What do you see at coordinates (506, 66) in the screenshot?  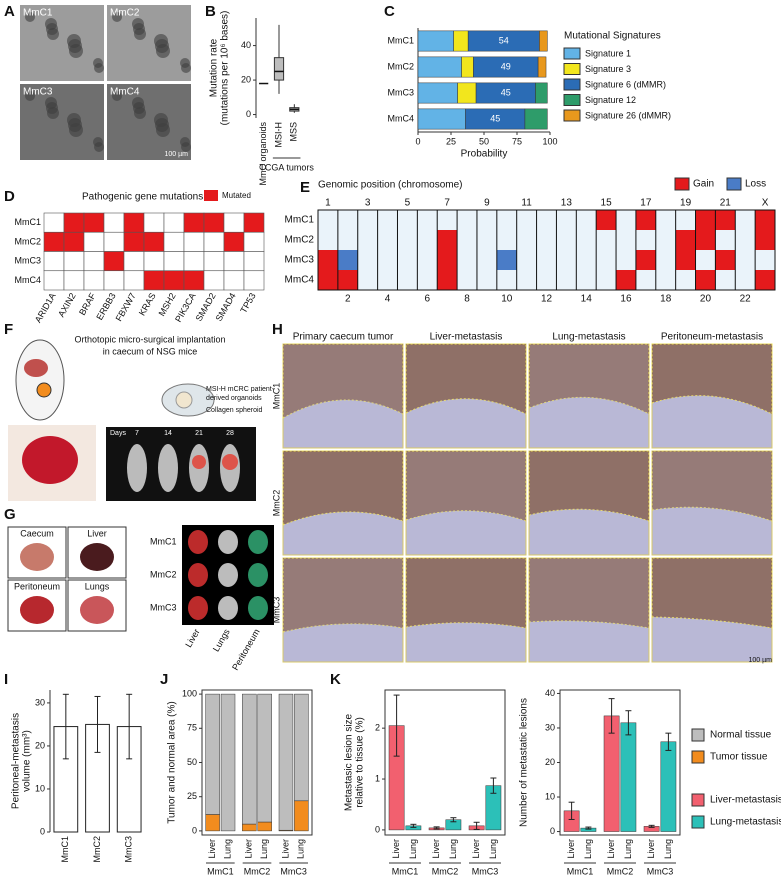 I see `data-label: 49` at bounding box center [506, 66].